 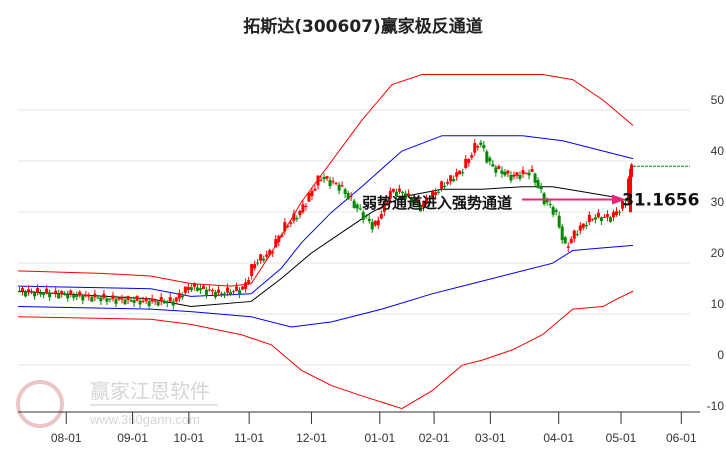 What do you see at coordinates (379, 438) in the screenshot?
I see `x-tick-label: 01-01` at bounding box center [379, 438].